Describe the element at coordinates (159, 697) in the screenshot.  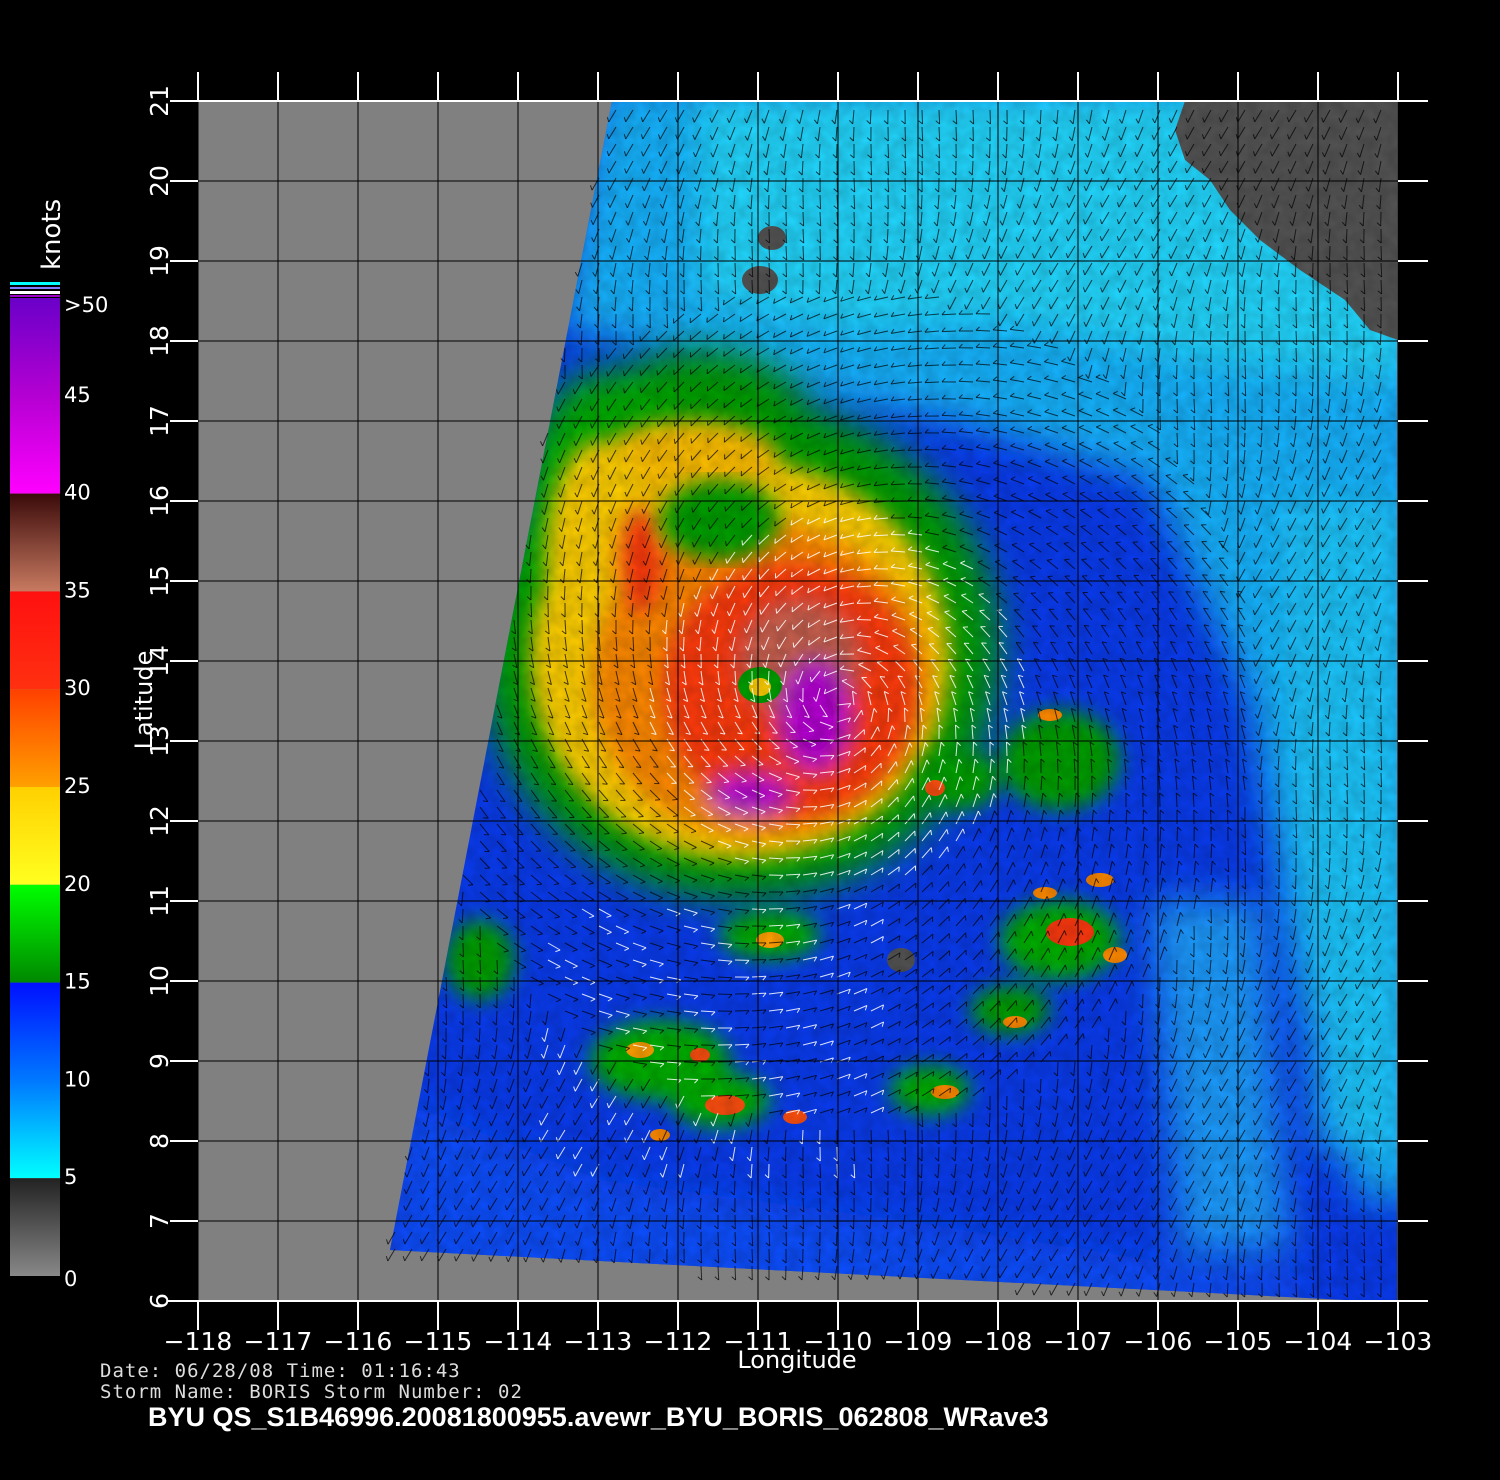
I see `y-tick-labels: 6 7 8 9 10 11 12 13 14 15 16 17 18 19 20 21` at that location.